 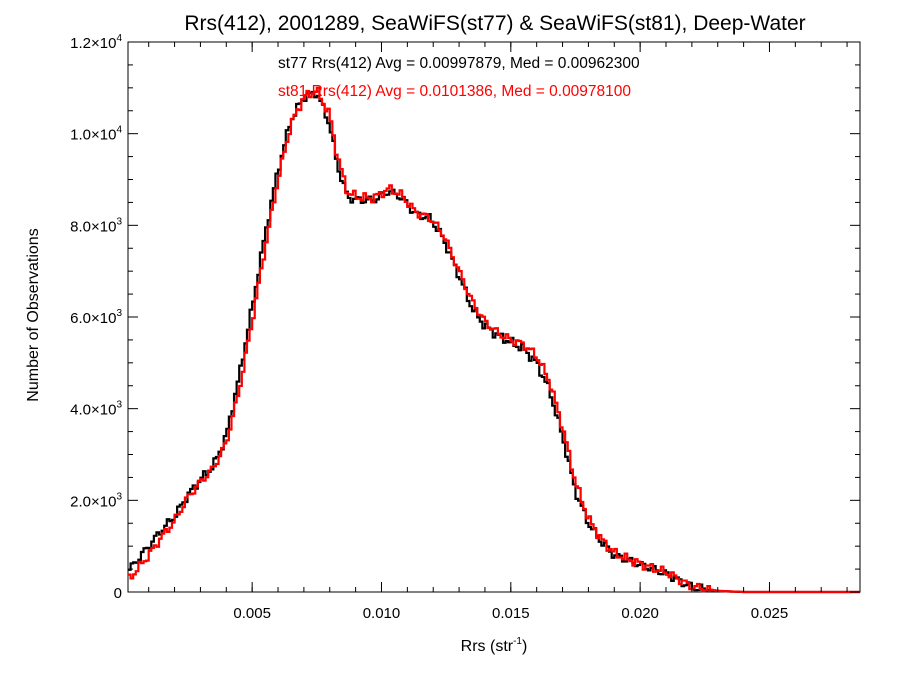 I want to click on y-tick-label: 1.2×10⁴, so click(x=96, y=42).